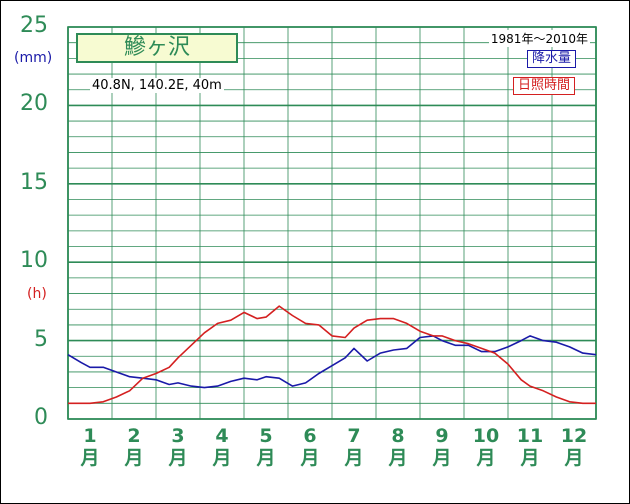 The height and width of the screenshot is (504, 630). What do you see at coordinates (34, 104) in the screenshot?
I see `y-tick-label: 20` at bounding box center [34, 104].